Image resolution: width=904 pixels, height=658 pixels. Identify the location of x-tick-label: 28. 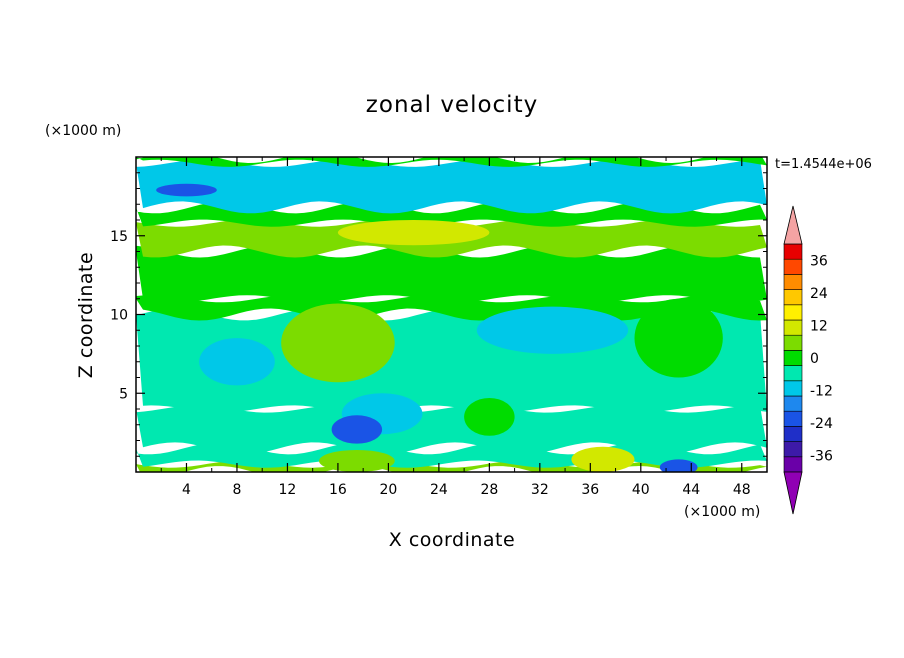
(489, 490).